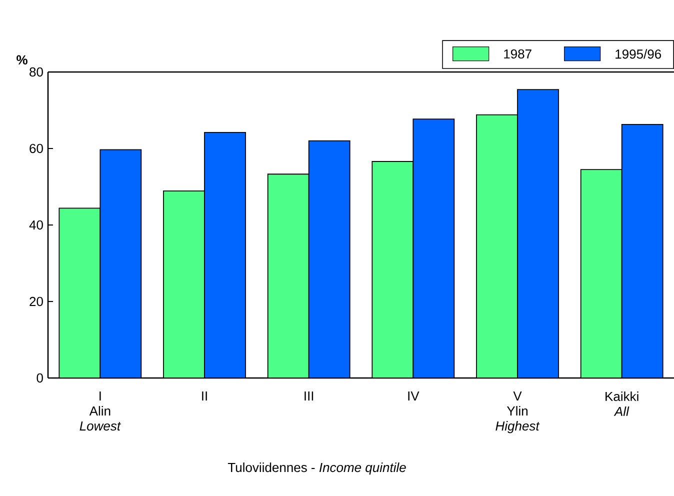 Image resolution: width=674 pixels, height=496 pixels. Describe the element at coordinates (22, 59) in the screenshot. I see `y-axis-title: %` at that location.